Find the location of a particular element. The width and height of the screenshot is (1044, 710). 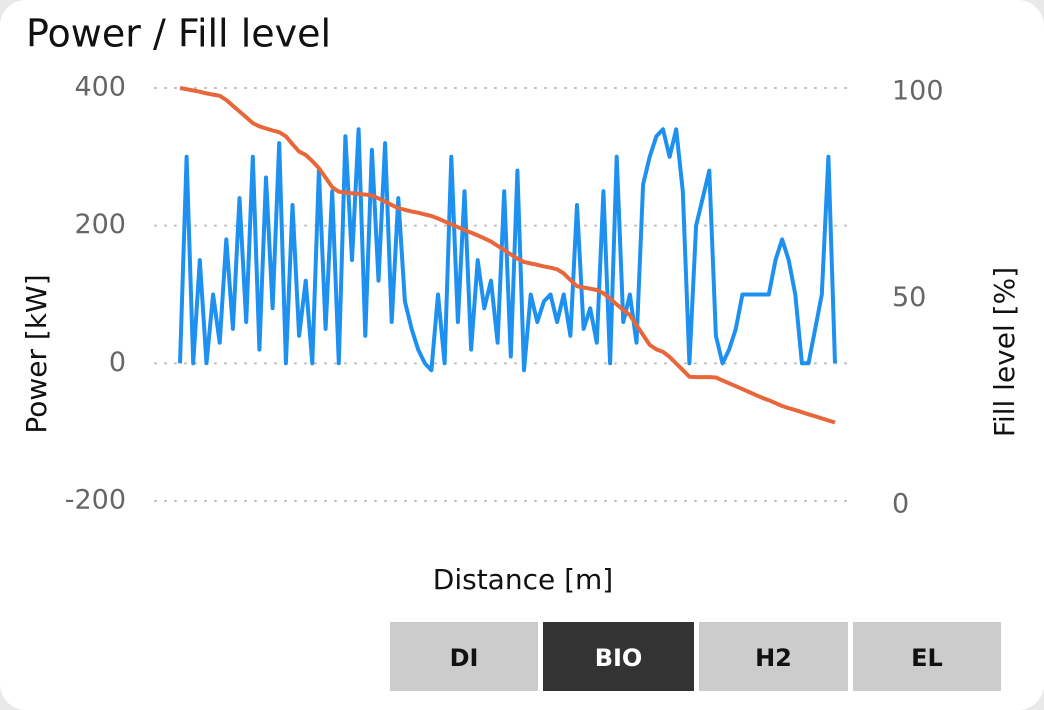

button-label: H2 is located at coordinates (773, 658).